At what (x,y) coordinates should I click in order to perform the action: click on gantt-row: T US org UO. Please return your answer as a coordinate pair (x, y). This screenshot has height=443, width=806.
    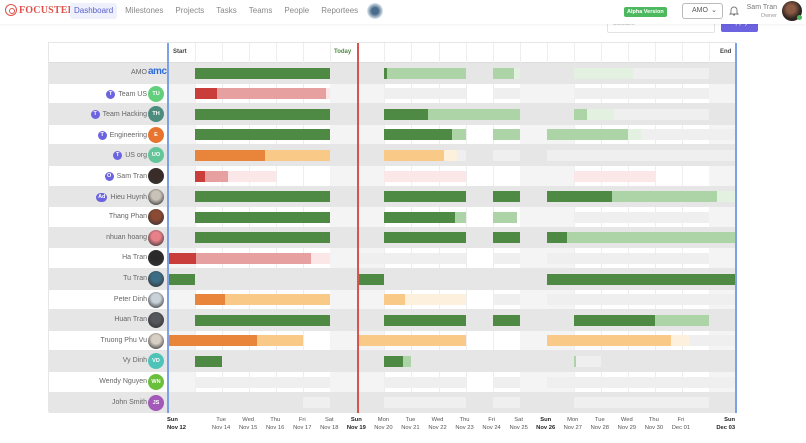
    Looking at the image, I should click on (393, 155).